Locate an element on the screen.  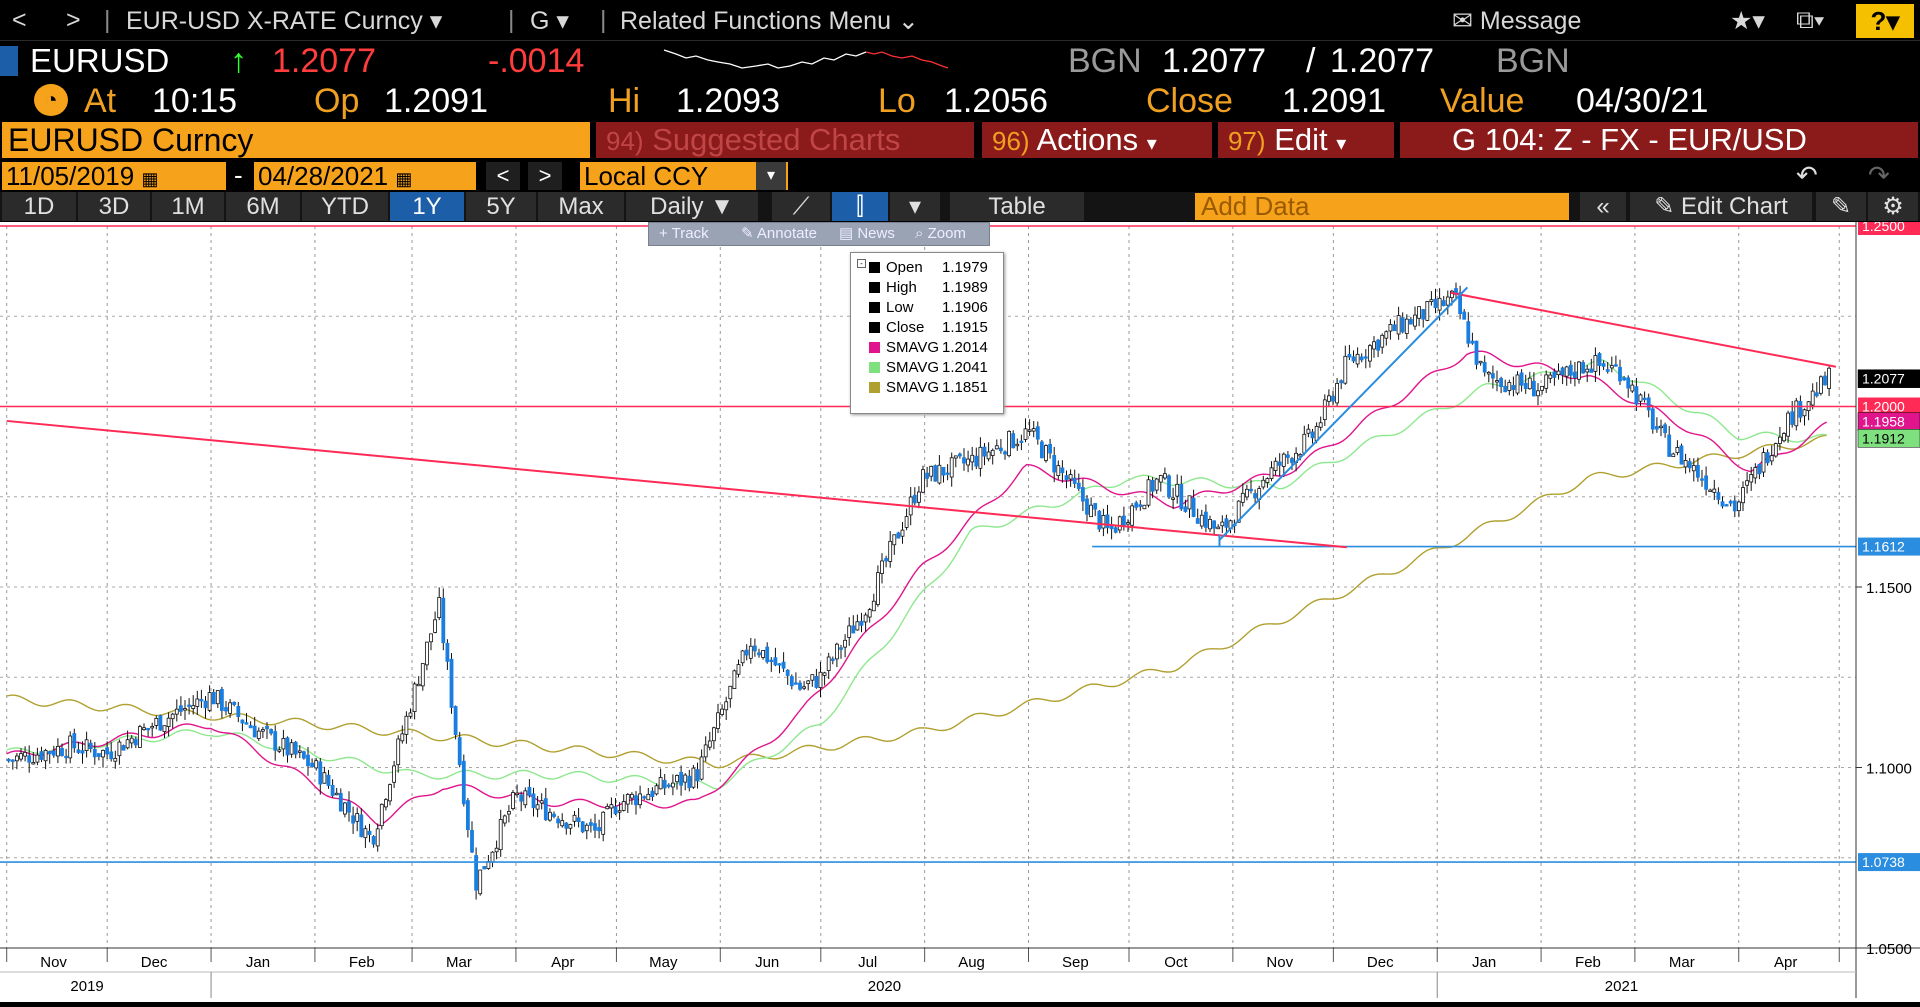
add-data-field: Add Data is located at coordinates (1382, 206).